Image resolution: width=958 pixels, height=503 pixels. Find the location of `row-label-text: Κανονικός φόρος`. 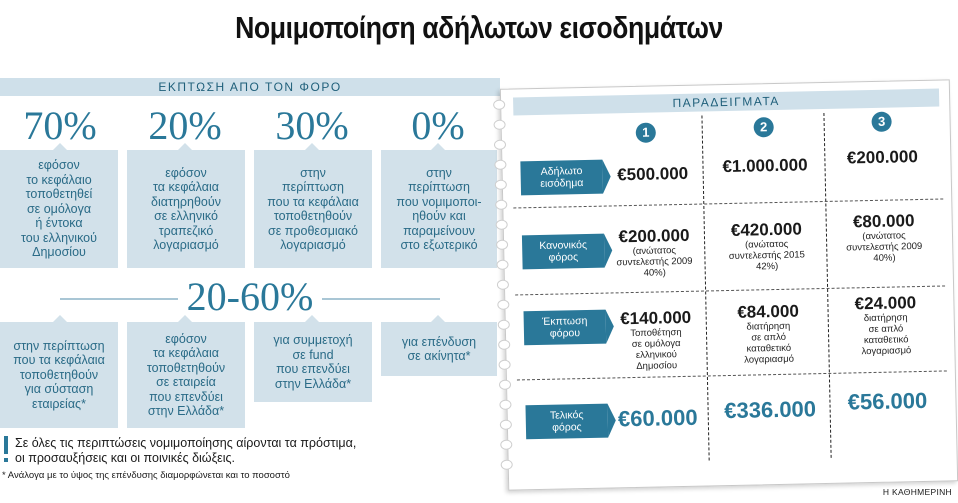

row-label-text: Κανονικός φόρος is located at coordinates (563, 251).